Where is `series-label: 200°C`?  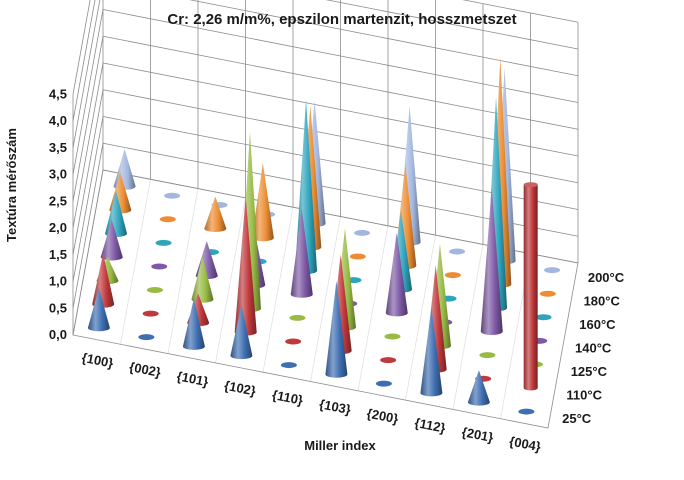 series-label: 200°C is located at coordinates (606, 277).